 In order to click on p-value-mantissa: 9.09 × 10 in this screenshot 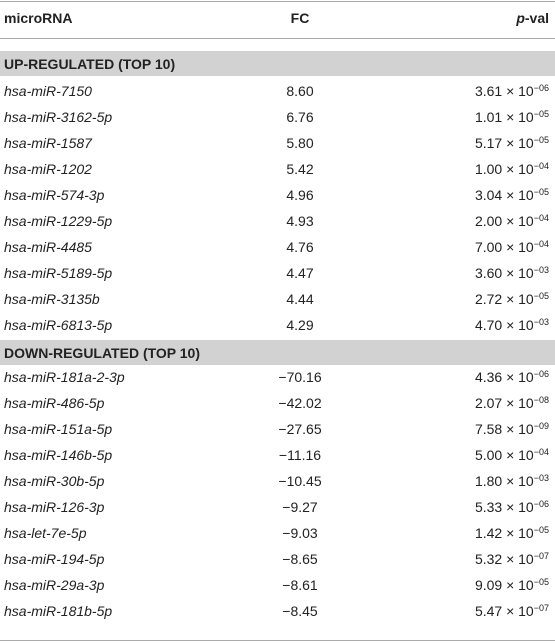, I will do `click(504, 585)`.